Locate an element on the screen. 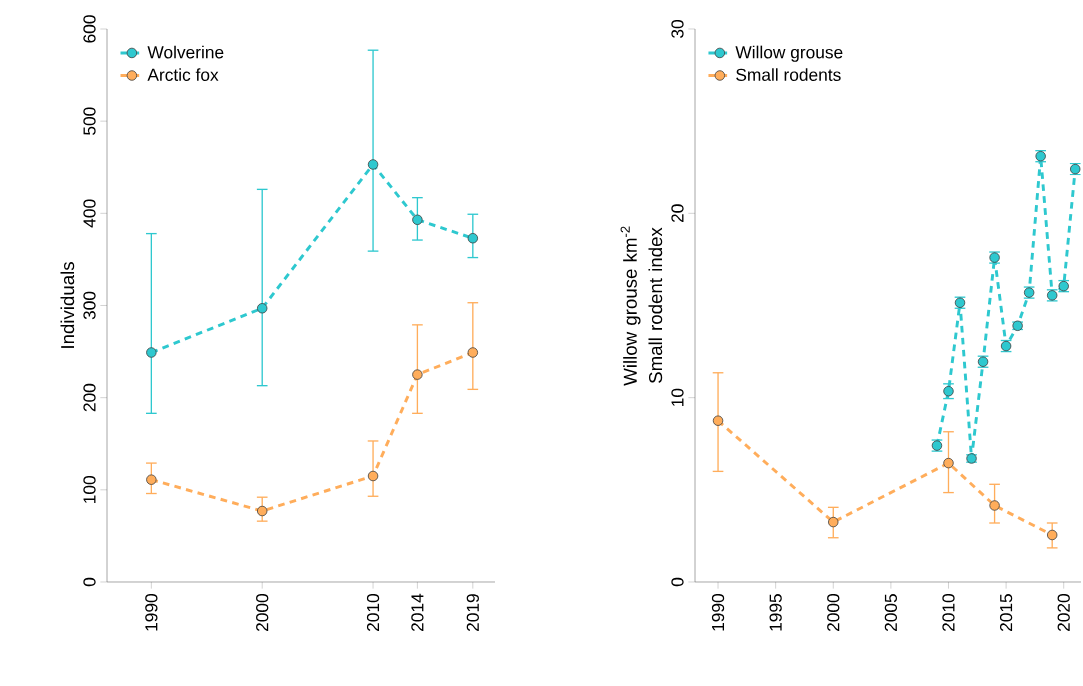  legend-label: Wolverine is located at coordinates (185, 52).